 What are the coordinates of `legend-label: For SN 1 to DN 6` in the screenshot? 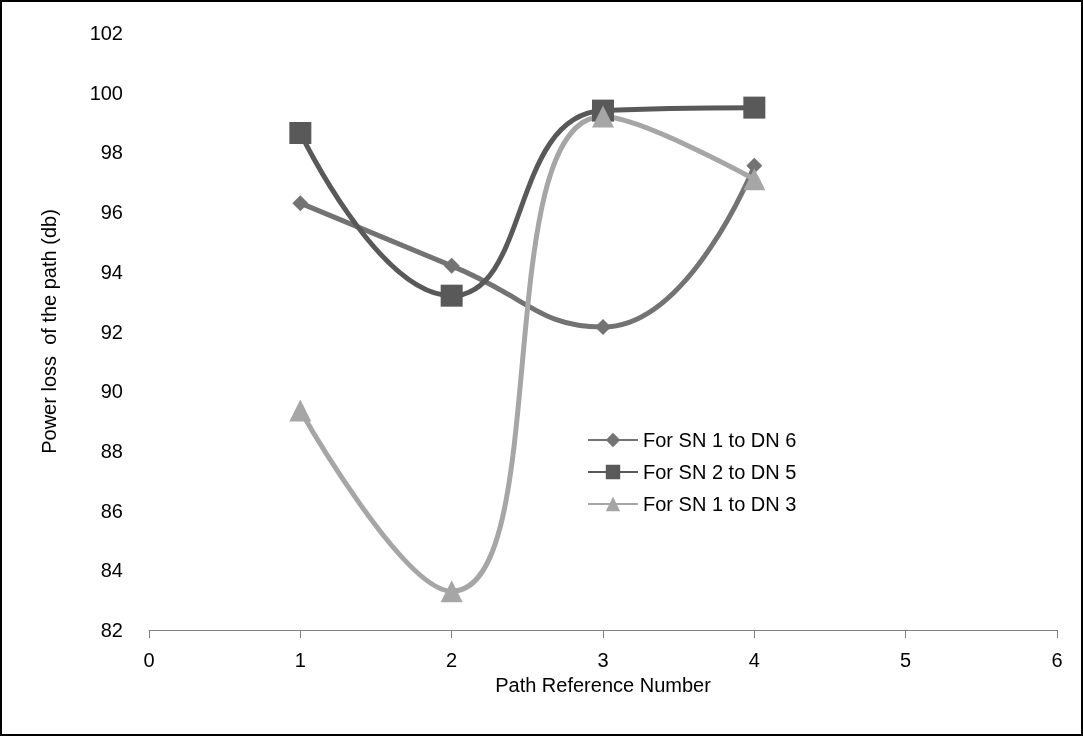 It's located at (720, 440).